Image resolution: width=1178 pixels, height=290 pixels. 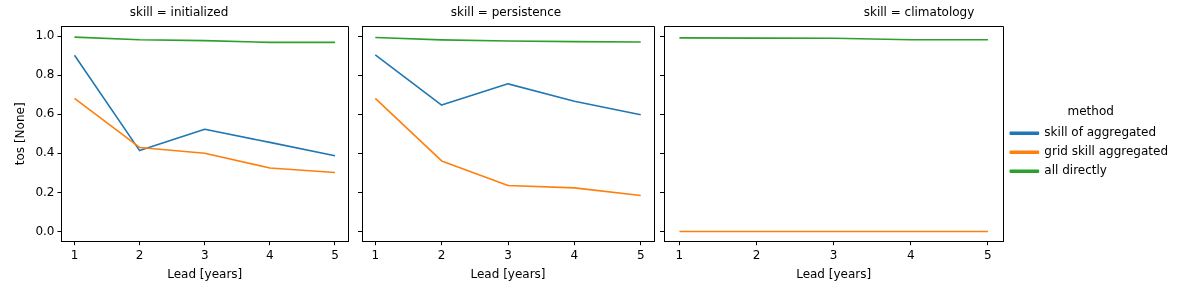 I want to click on y-tick-label: 0.0, so click(x=45, y=230).